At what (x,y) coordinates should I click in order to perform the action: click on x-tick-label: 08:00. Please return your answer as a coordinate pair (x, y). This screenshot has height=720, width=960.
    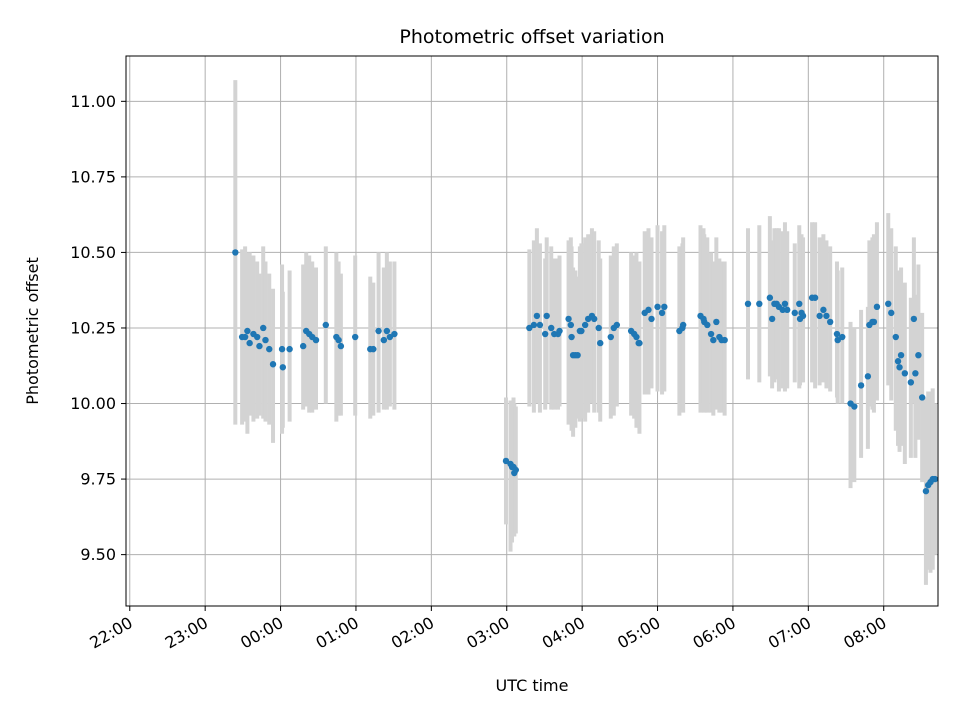
    Looking at the image, I should click on (864, 633).